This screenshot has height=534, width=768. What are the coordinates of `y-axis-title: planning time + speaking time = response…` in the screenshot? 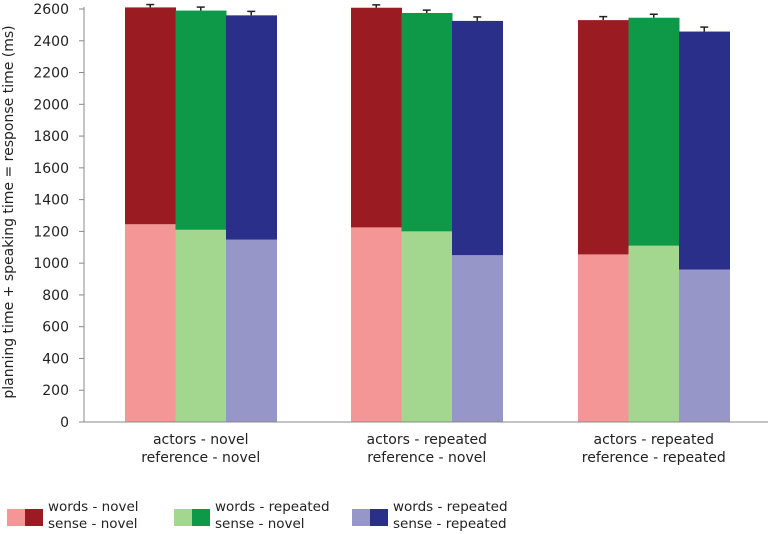 It's located at (9, 211).